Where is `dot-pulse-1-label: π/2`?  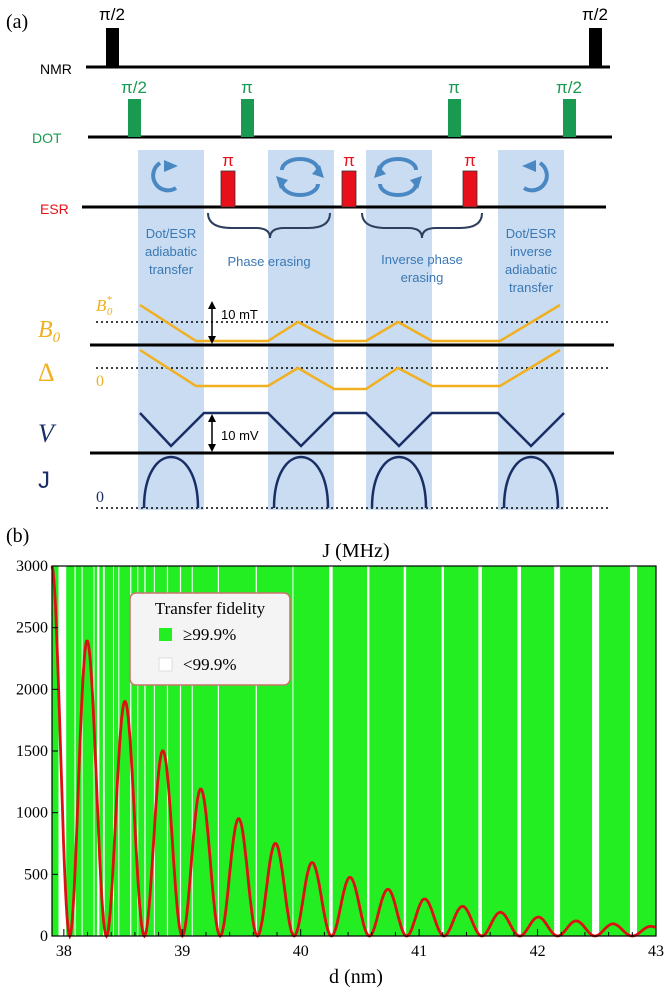 dot-pulse-1-label: π/2 is located at coordinates (134, 87).